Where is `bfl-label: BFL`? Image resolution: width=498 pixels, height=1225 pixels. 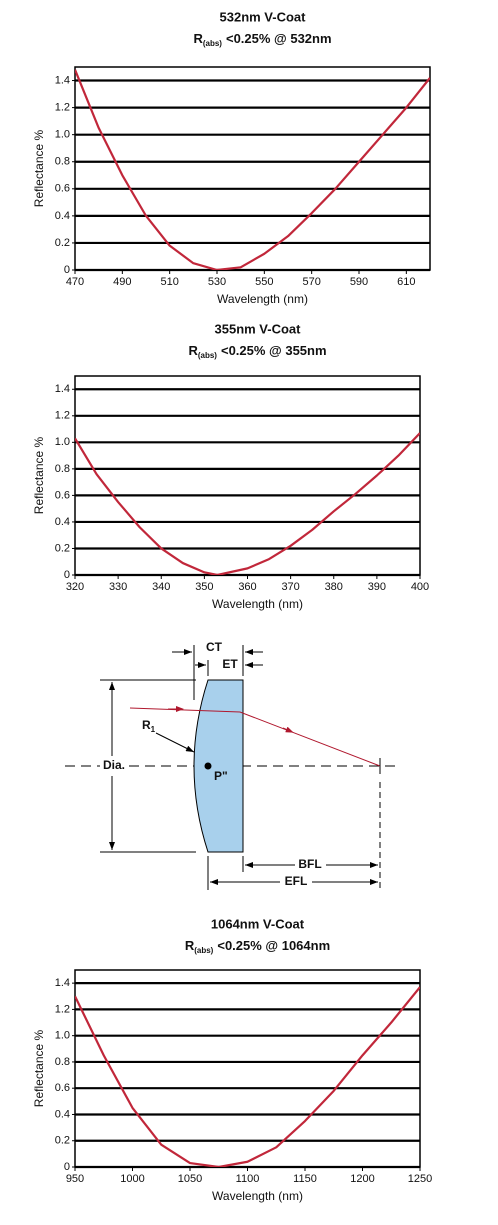
bfl-label: BFL is located at coordinates (309, 864).